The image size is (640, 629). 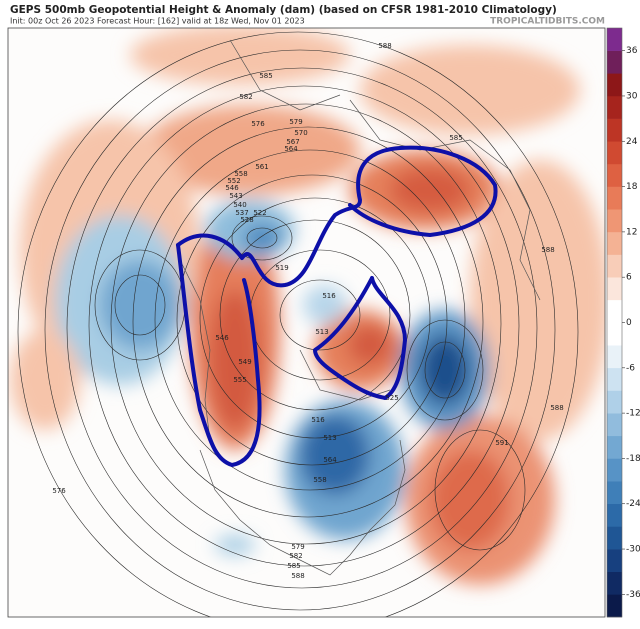 What do you see at coordinates (632, 51) in the screenshot?
I see `colorbar-tick-label: 36` at bounding box center [632, 51].